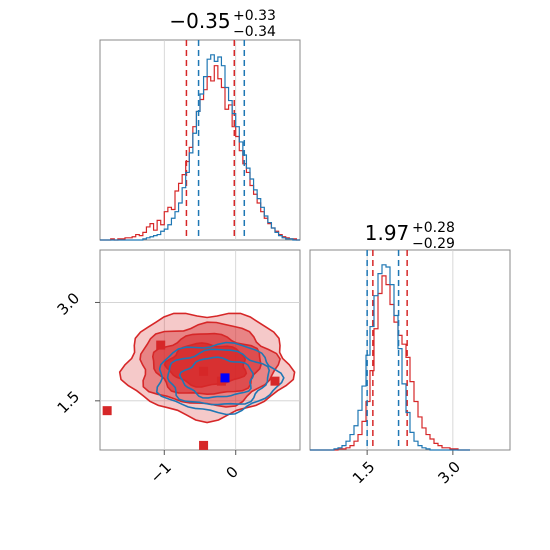  What do you see at coordinates (433, 228) in the screenshot?
I see `marginal-param-2-title-sup: +0.28` at bounding box center [433, 228].